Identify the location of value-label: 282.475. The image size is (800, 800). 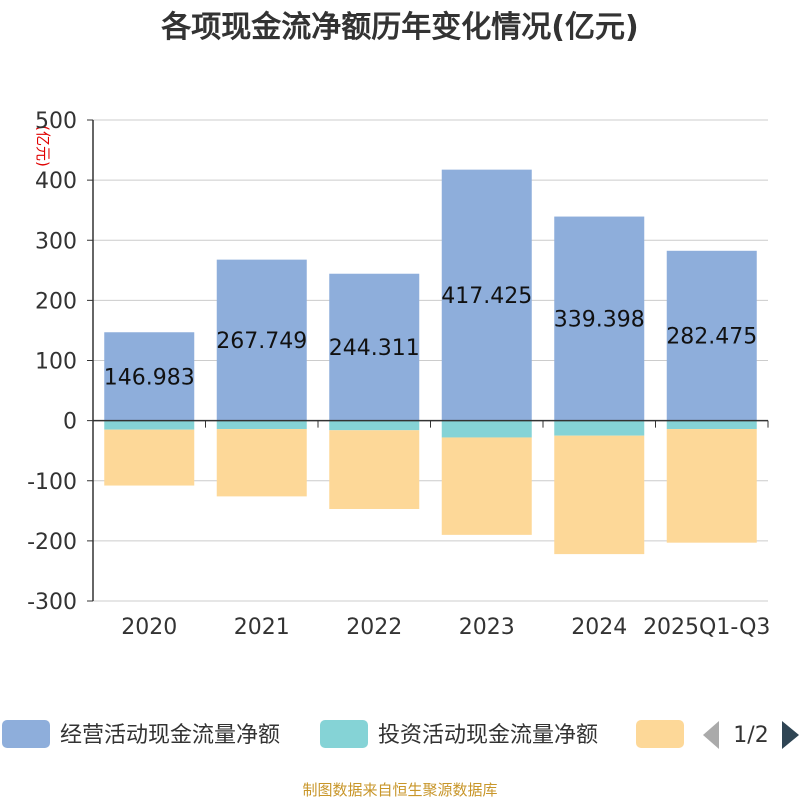
(711, 337).